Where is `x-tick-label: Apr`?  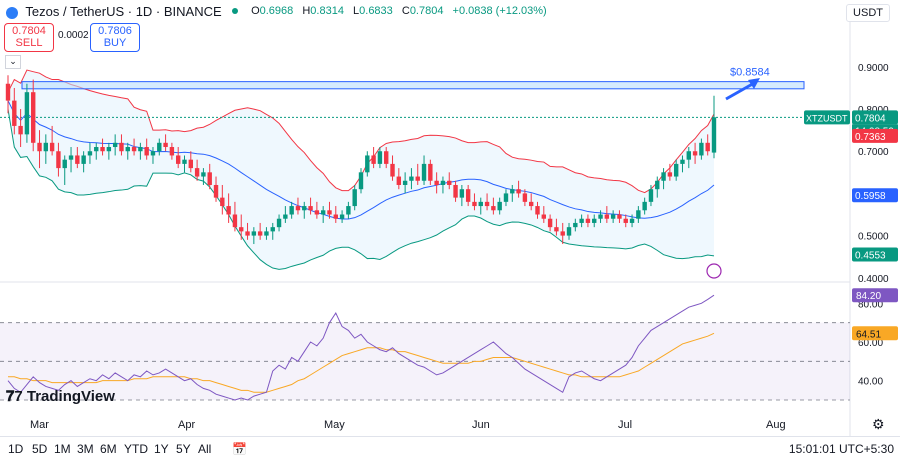 x-tick-label: Apr is located at coordinates (186, 425).